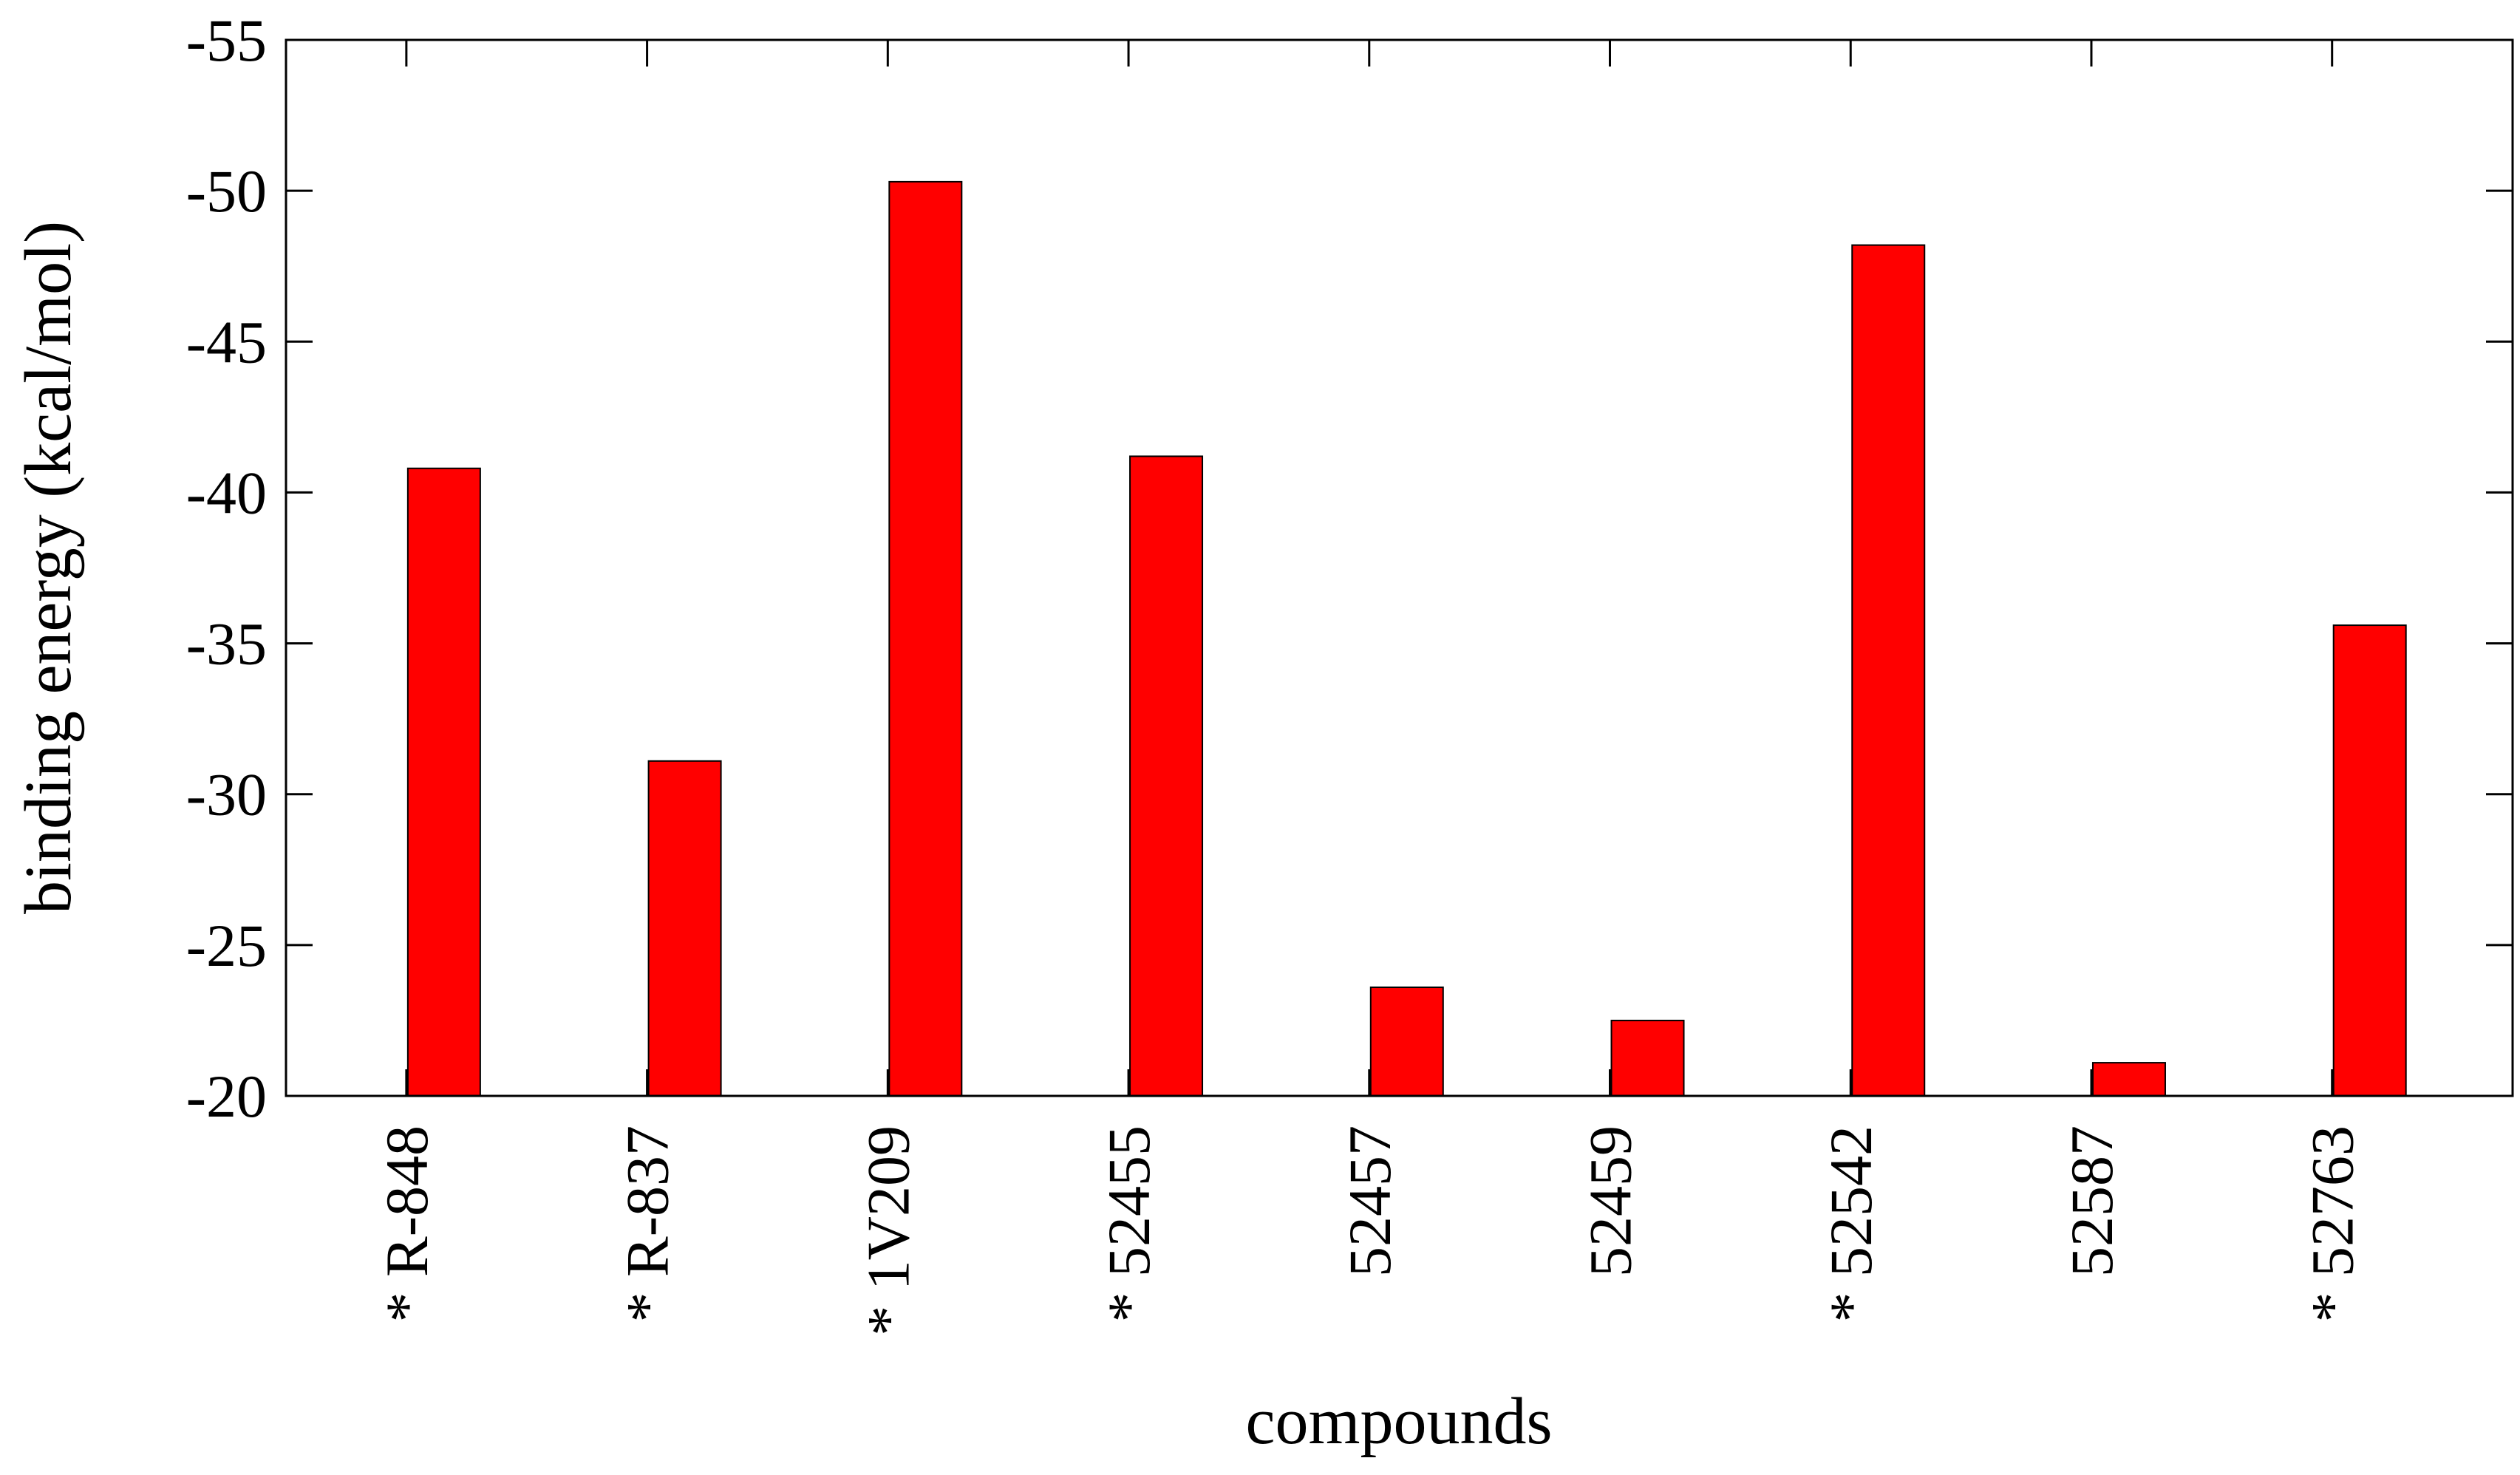 Image resolution: width=2520 pixels, height=1475 pixels. Describe the element at coordinates (227, 946) in the screenshot. I see `y-tick-label: -25` at that location.